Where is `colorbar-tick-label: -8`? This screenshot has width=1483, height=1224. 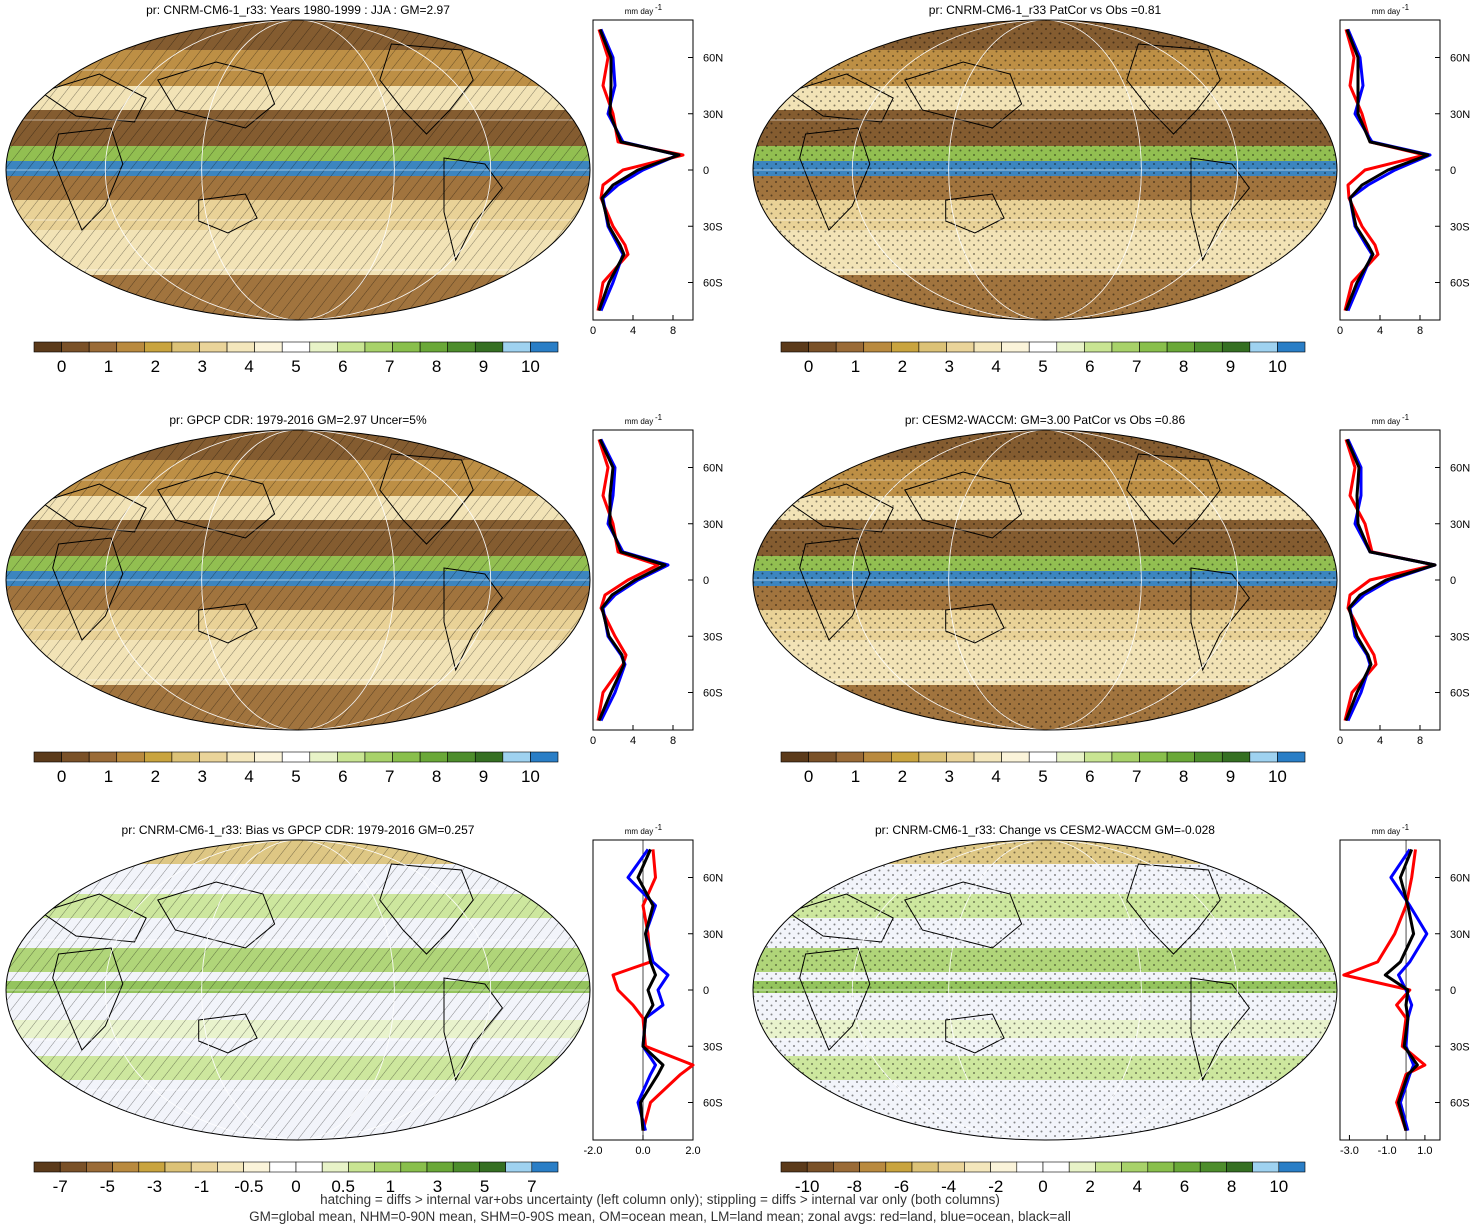 colorbar-tick-label: -8 is located at coordinates (854, 1186).